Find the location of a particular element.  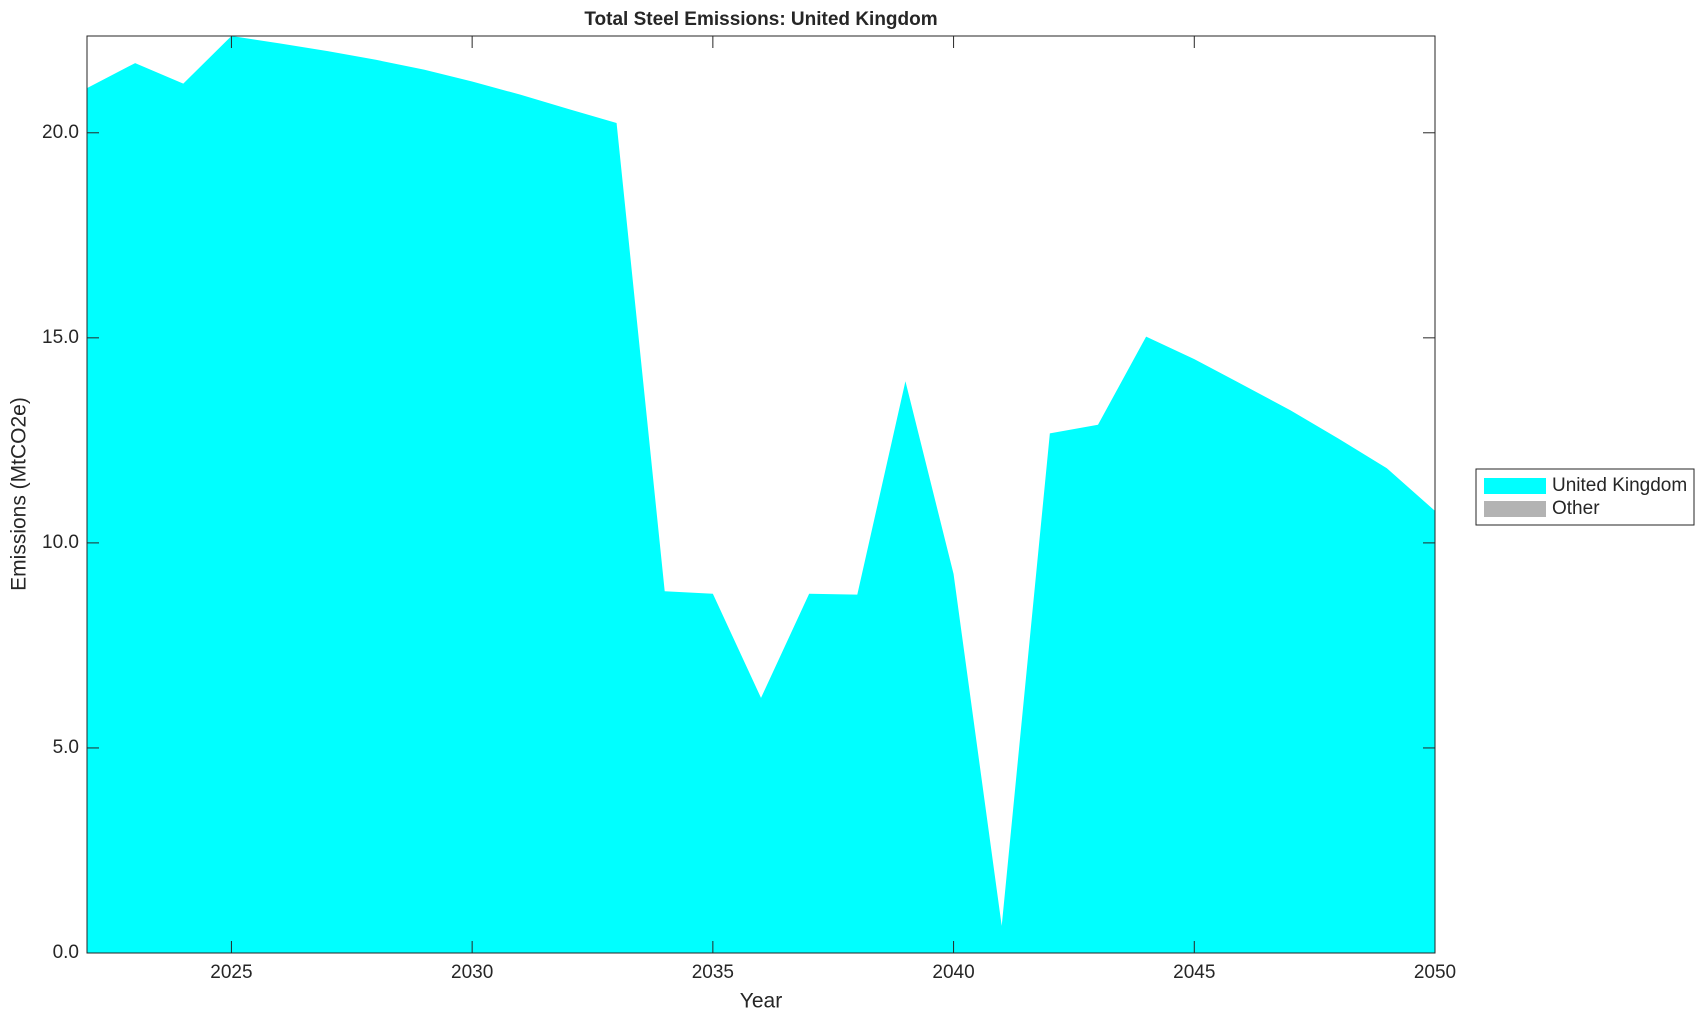

x-tick-label: 2030 is located at coordinates (472, 972).